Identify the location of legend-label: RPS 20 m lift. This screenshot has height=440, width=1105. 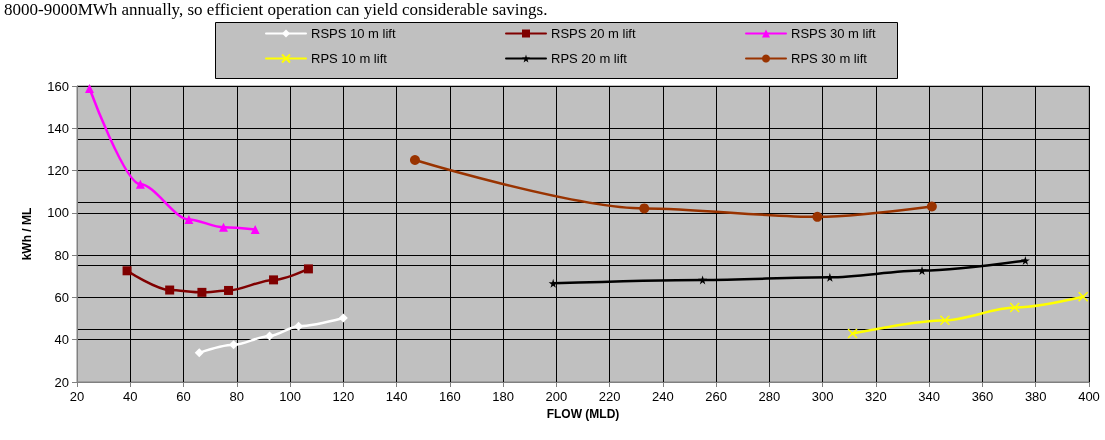
(589, 58).